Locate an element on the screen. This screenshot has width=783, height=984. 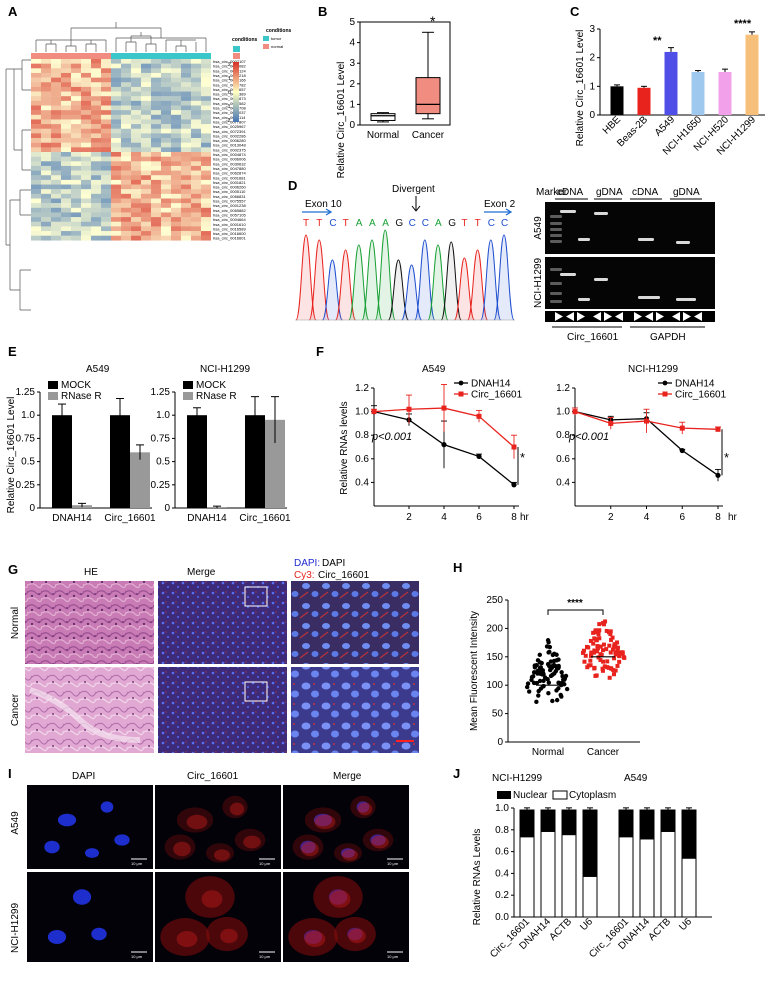
c-ylabel: Relative Circ_16601 Level is located at coordinates (580, 88).